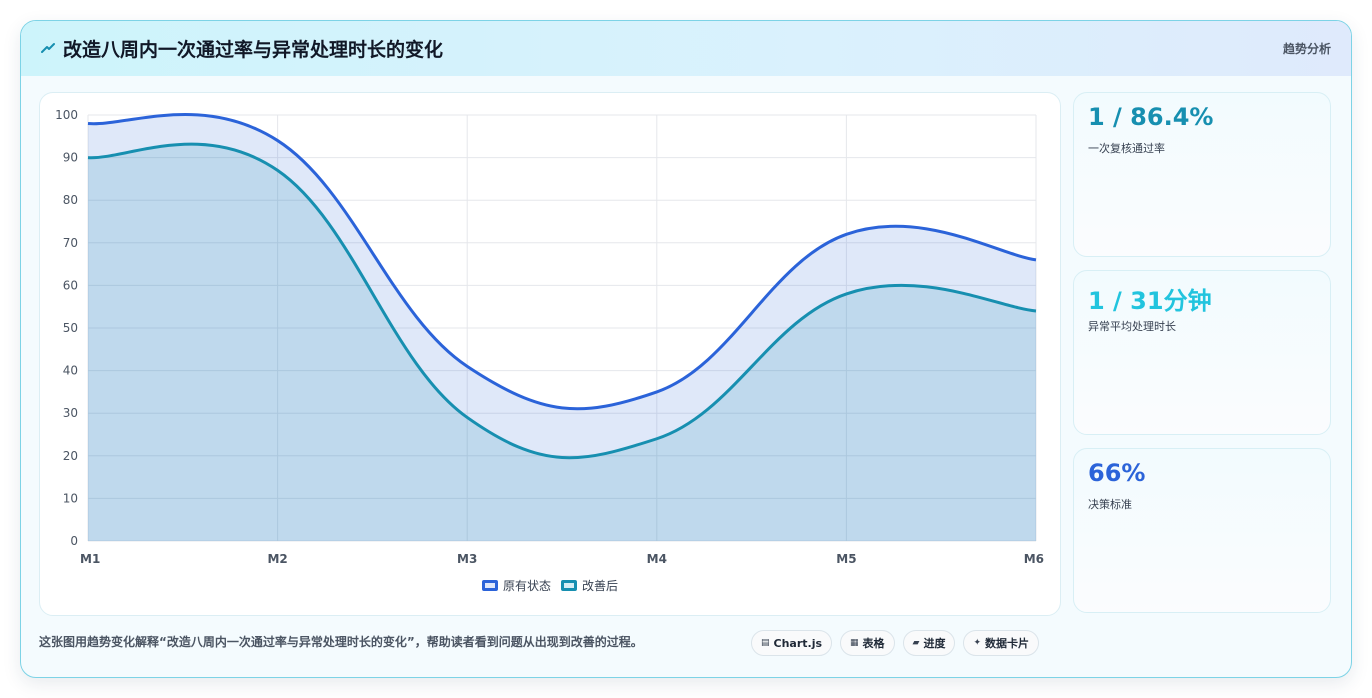 Image resolution: width=1372 pixels, height=698 pixels. I want to click on y-tick-label: 30, so click(70, 413).